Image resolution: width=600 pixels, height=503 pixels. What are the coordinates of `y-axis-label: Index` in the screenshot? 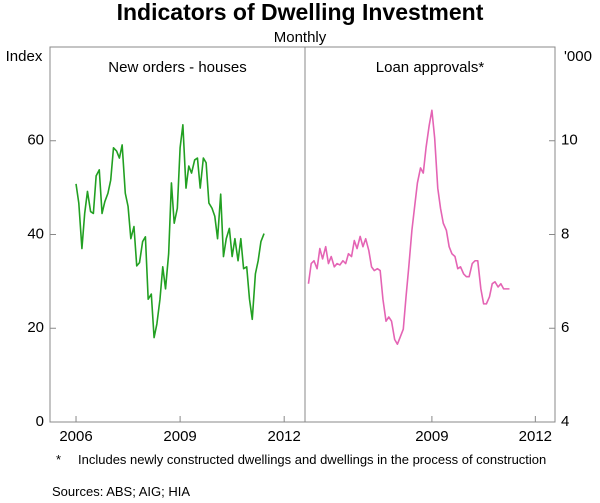 It's located at (24, 56).